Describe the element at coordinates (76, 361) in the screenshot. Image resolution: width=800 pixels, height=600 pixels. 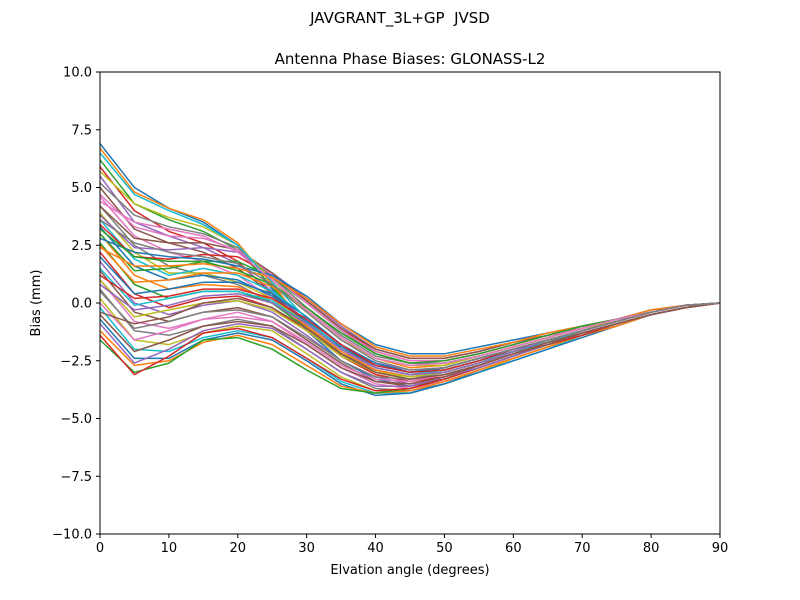
I see `y-tick-label: −2.5` at that location.